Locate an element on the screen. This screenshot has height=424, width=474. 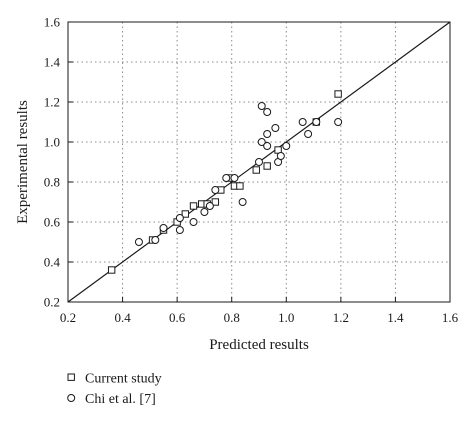
legend-label-chi-et-al: Chi et al. [7] is located at coordinates (120, 399).